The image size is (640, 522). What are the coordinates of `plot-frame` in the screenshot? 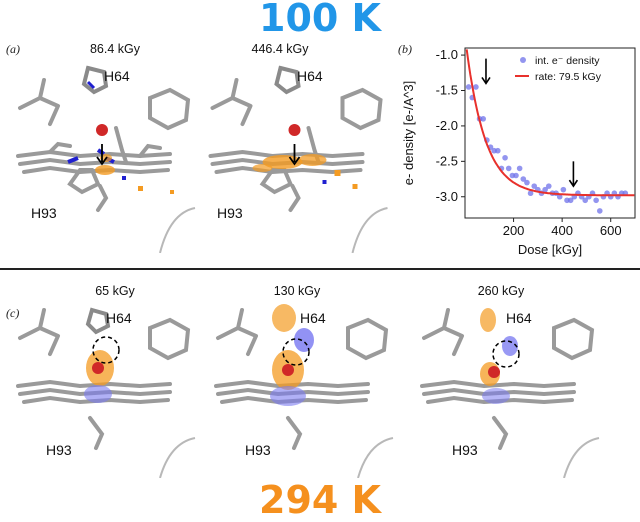 It's located at (550, 133).